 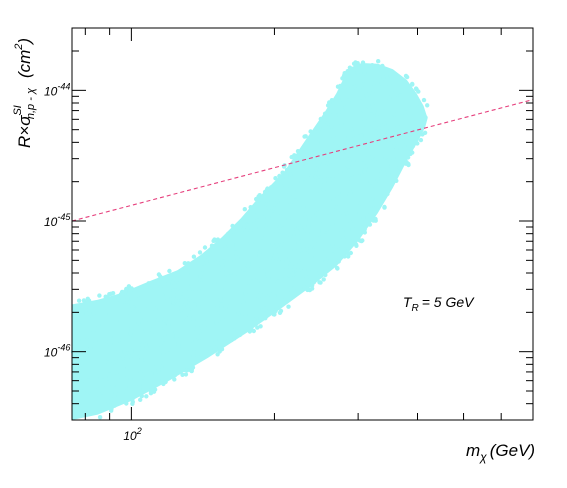 I want to click on tick-labels: 102 10-46 10-45 10-44, so click(x=93, y=262).